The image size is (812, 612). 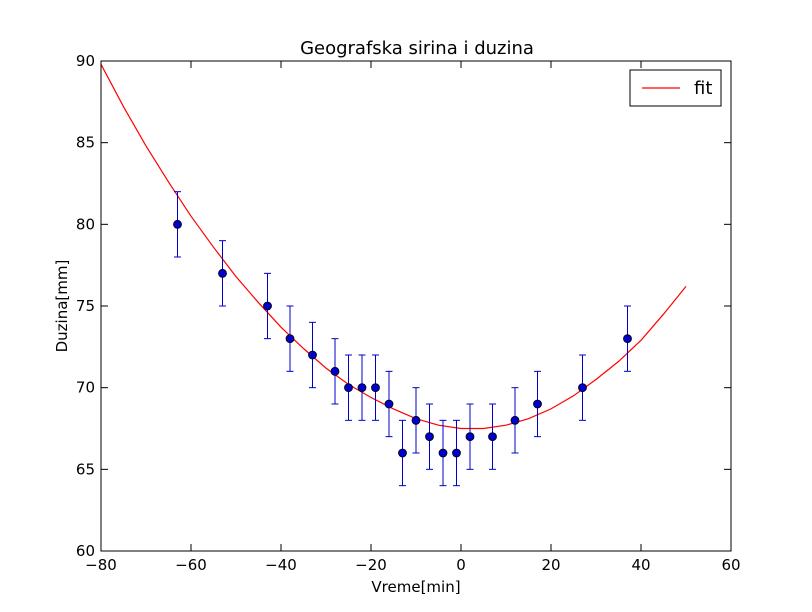 What do you see at coordinates (550, 565) in the screenshot?
I see `x-tick-label: 20` at bounding box center [550, 565].